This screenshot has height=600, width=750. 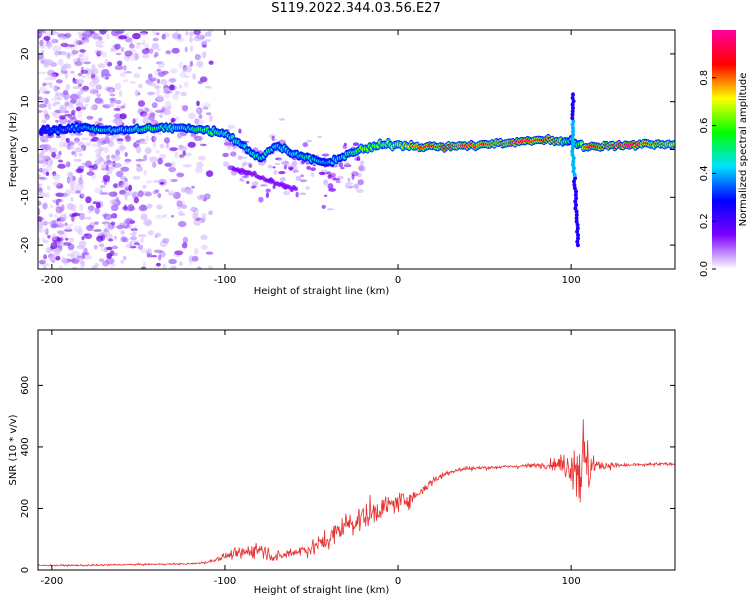 What do you see at coordinates (704, 269) in the screenshot?
I see `colorbar-tick-label: 0.0` at bounding box center [704, 269].